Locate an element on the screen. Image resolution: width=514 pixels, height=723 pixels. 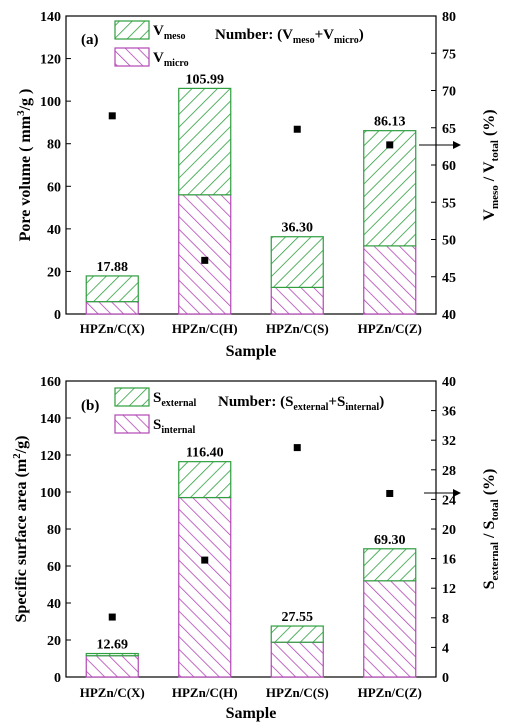
y-axis-right-label: Sexternal / Stotal (%) is located at coordinates (491, 529).